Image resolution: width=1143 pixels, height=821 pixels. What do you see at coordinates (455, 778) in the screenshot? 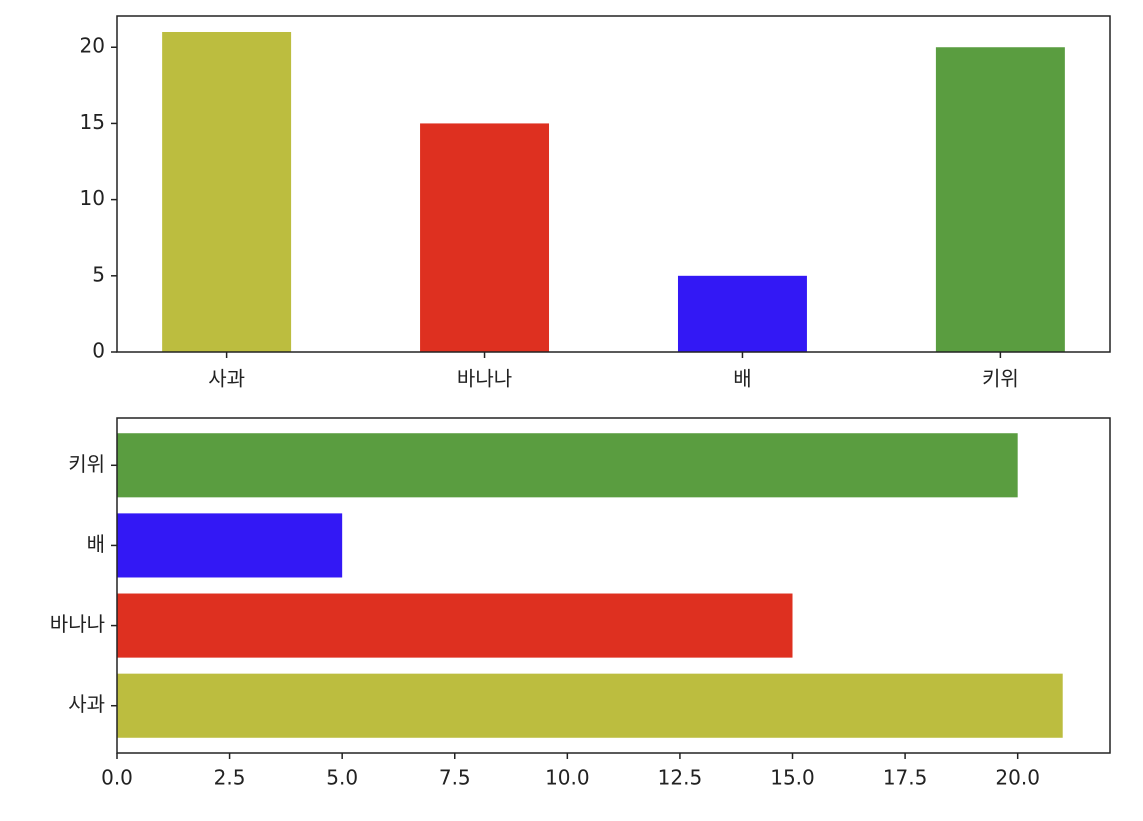
I see `x-tick-label: 7.5` at bounding box center [455, 778].